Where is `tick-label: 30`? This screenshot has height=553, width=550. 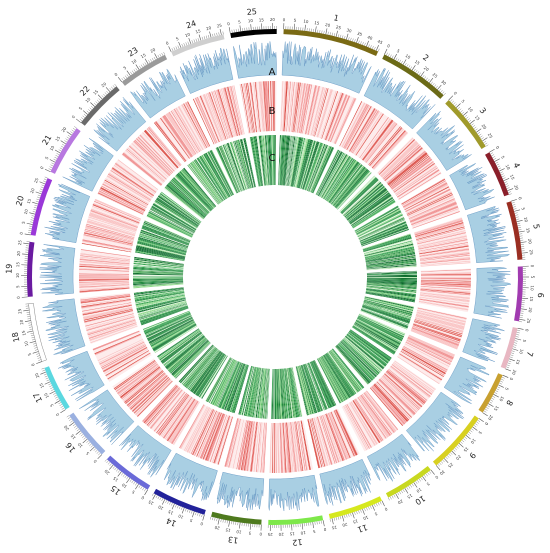
tick-label: 30 is located at coordinates (443, 82).